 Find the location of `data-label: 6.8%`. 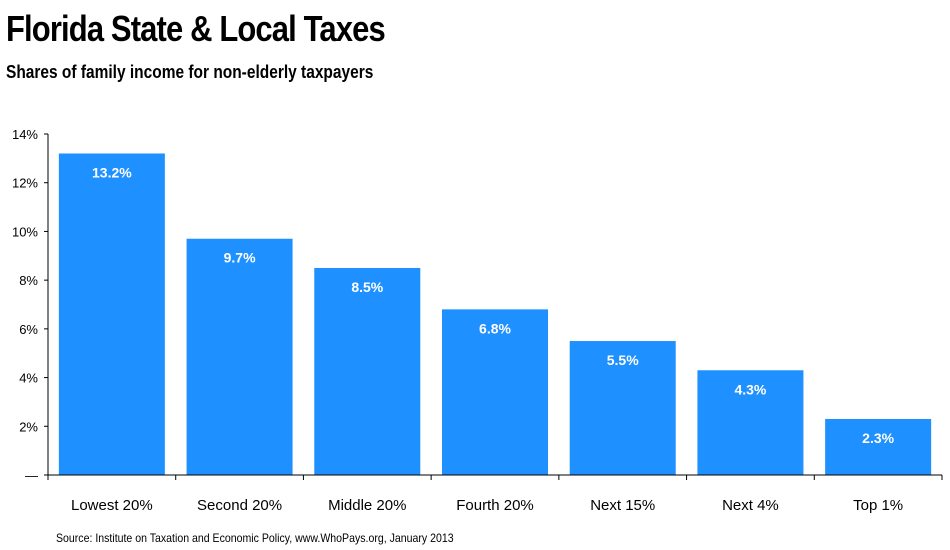

data-label: 6.8% is located at coordinates (495, 328).